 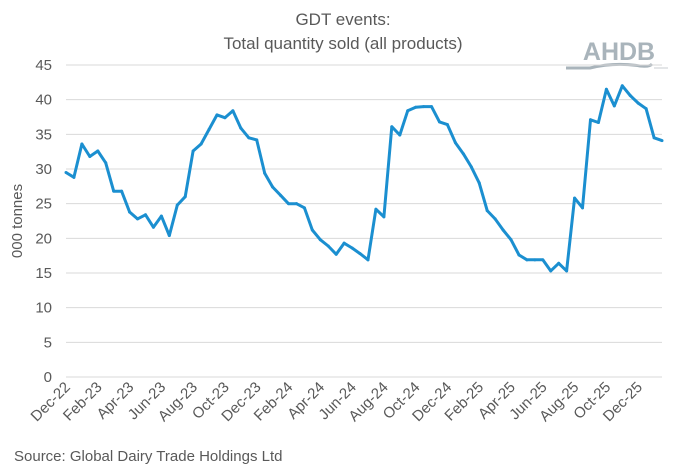 I want to click on chart-subtitle: Total quantity sold (all products), so click(x=342, y=43).